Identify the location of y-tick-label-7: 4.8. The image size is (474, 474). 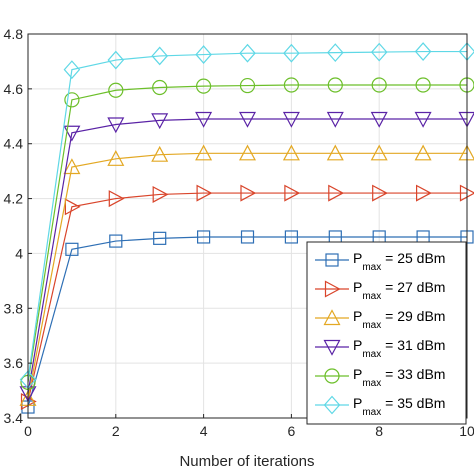
(14, 34).